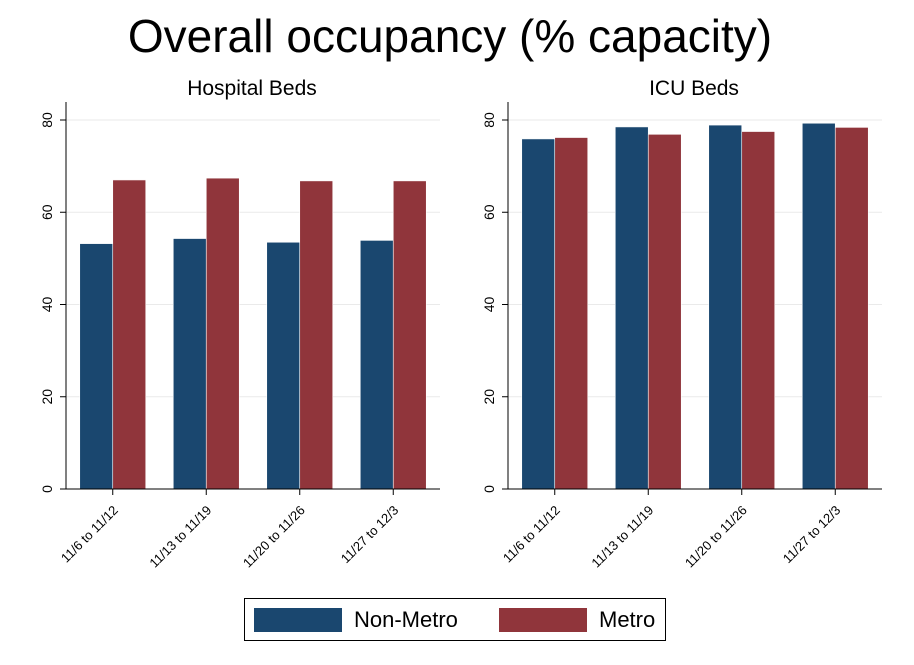 The width and height of the screenshot is (914, 665). Describe the element at coordinates (252, 88) in the screenshot. I see `panel-title: Hospital Beds` at that location.